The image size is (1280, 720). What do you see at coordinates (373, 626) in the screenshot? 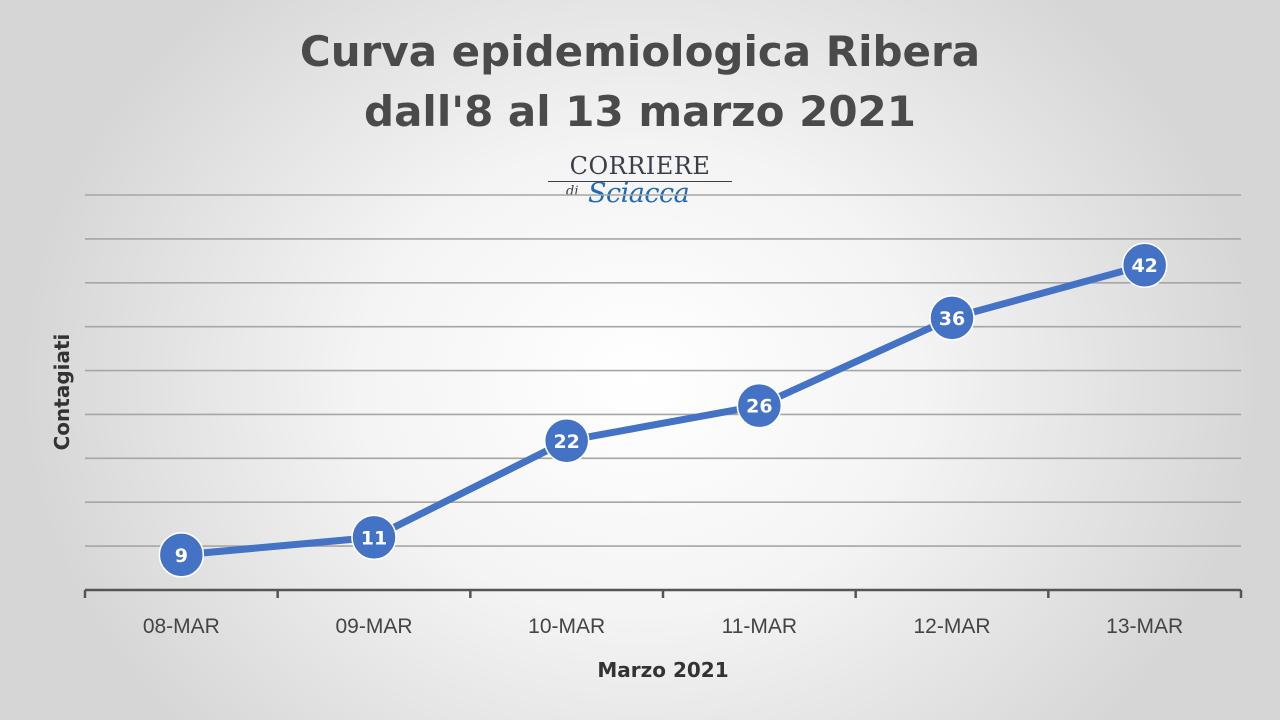
I see `x-tick-label: 09-MAR` at bounding box center [373, 626].